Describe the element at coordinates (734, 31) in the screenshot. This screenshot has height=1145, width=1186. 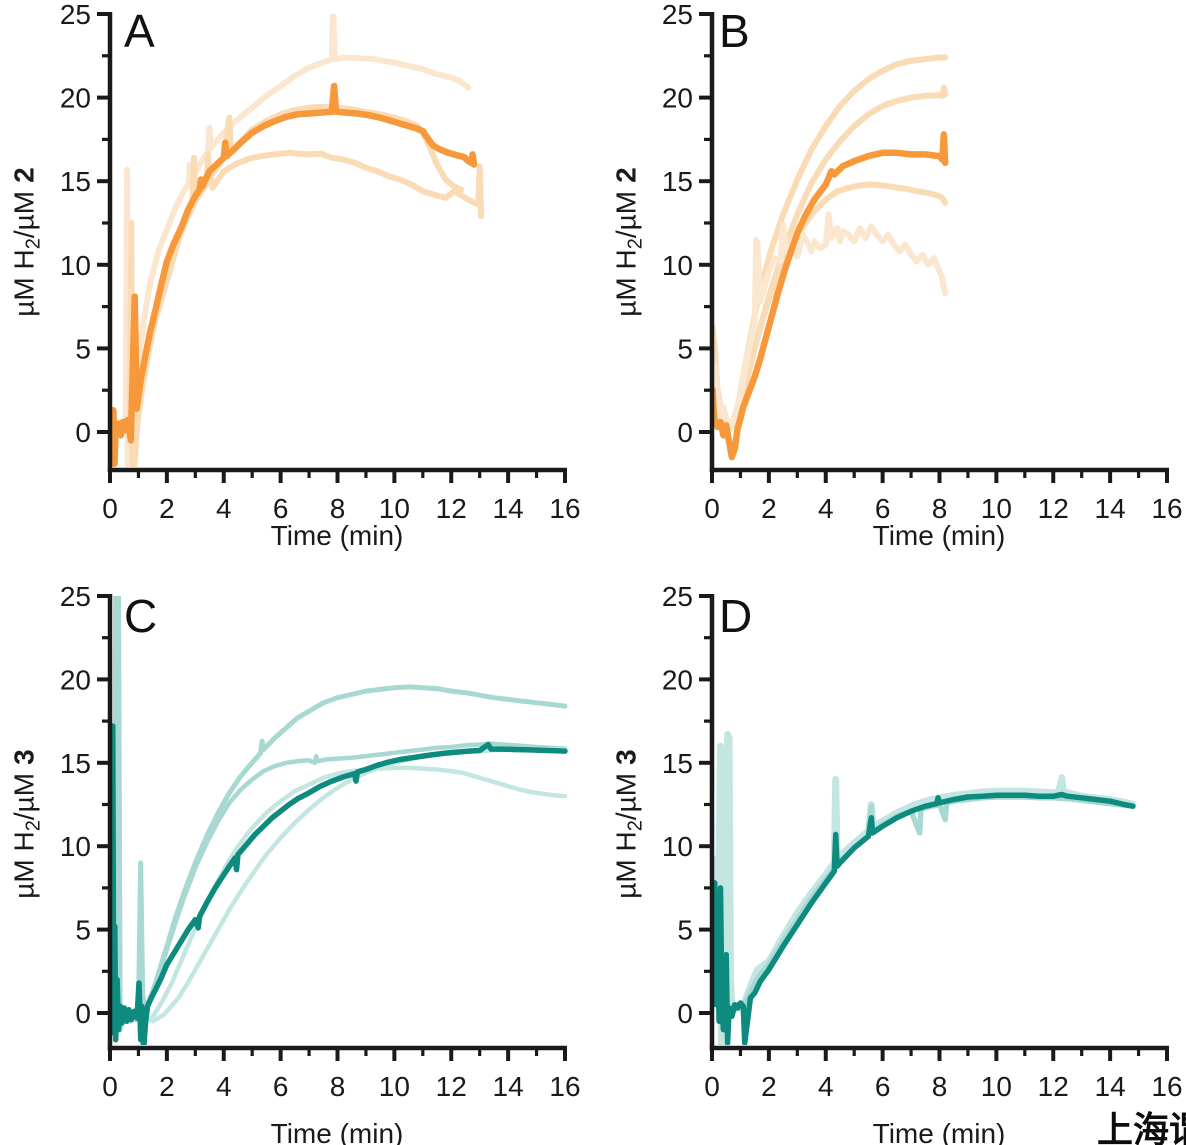
I see `panel-letter-B: B` at that location.